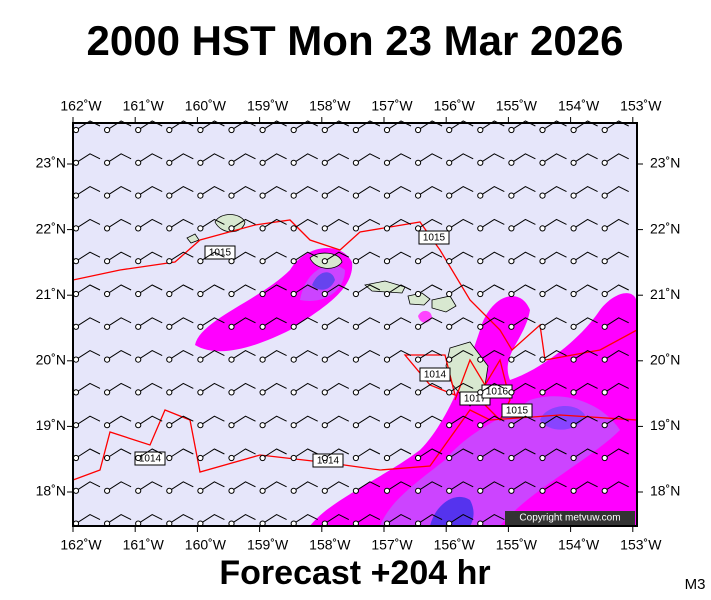  Describe the element at coordinates (665, 163) in the screenshot. I see `lat-label: 23˚N` at that location.